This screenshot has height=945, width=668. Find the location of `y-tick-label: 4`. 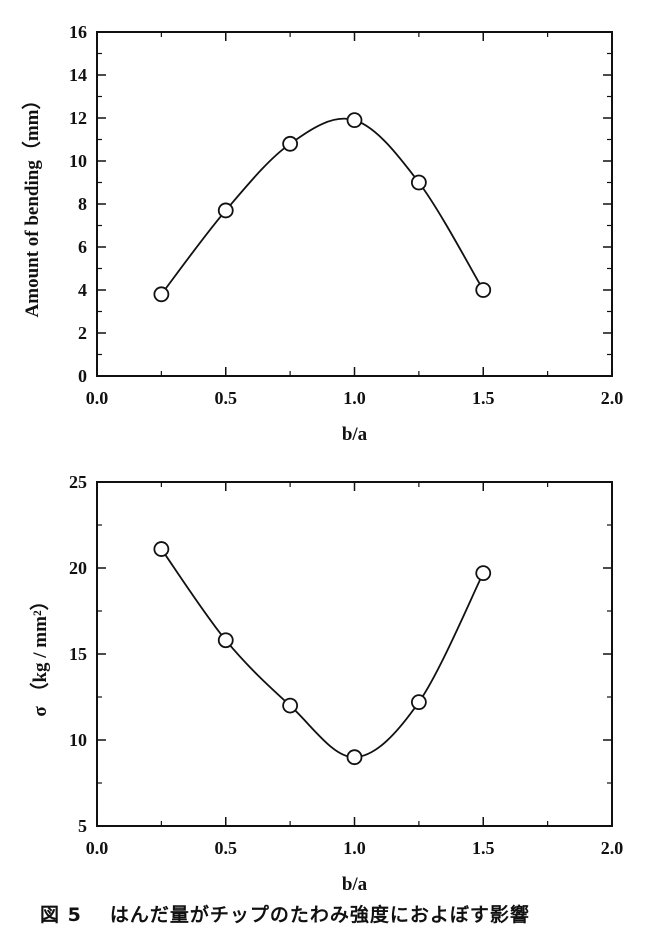

y-tick-label: 4 is located at coordinates (82, 290).